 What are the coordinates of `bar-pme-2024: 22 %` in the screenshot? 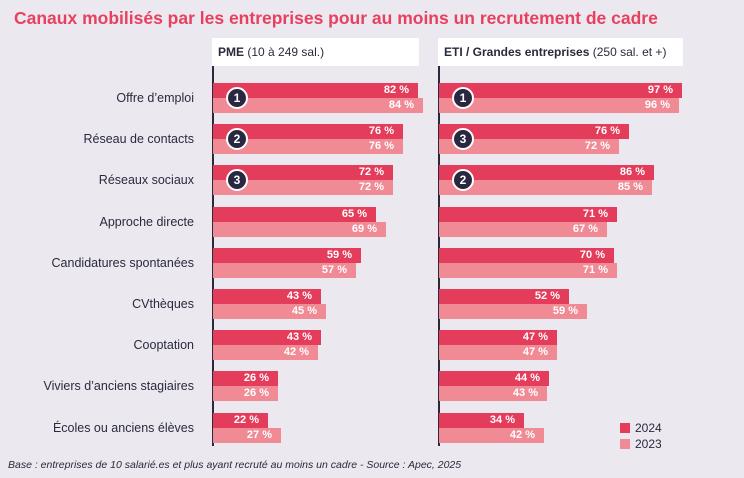 It's located at (240, 420).